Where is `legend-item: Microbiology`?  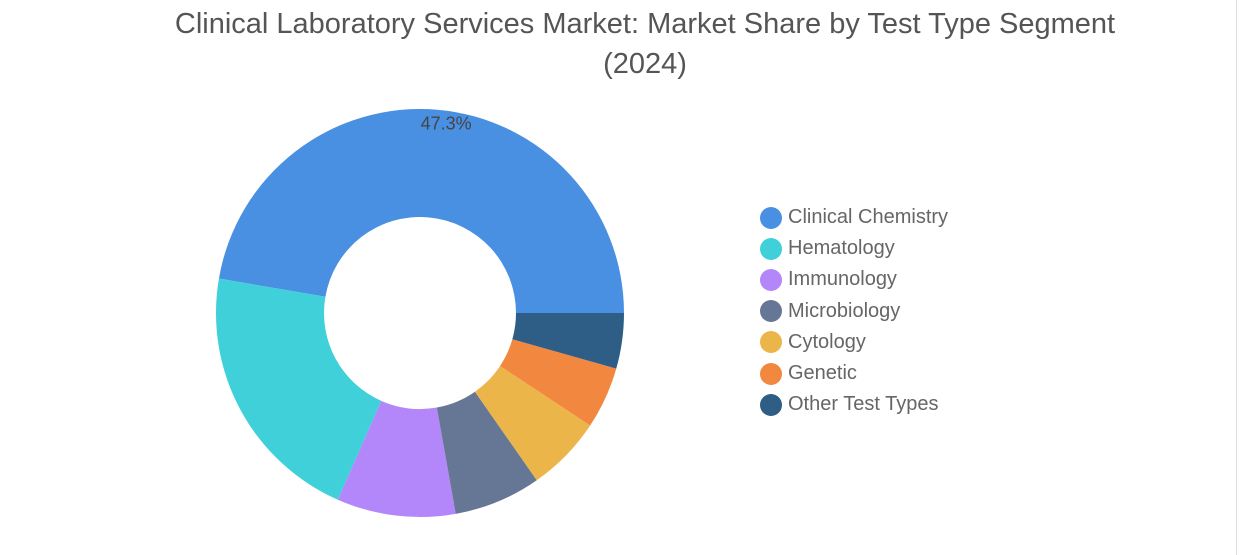
legend-item: Microbiology is located at coordinates (854, 311).